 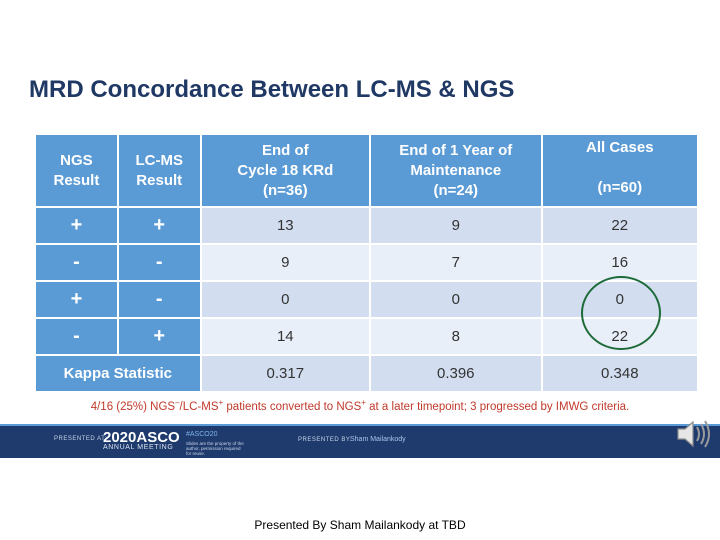 I want to click on presenter-name: Sham Mailankody, so click(x=378, y=439).